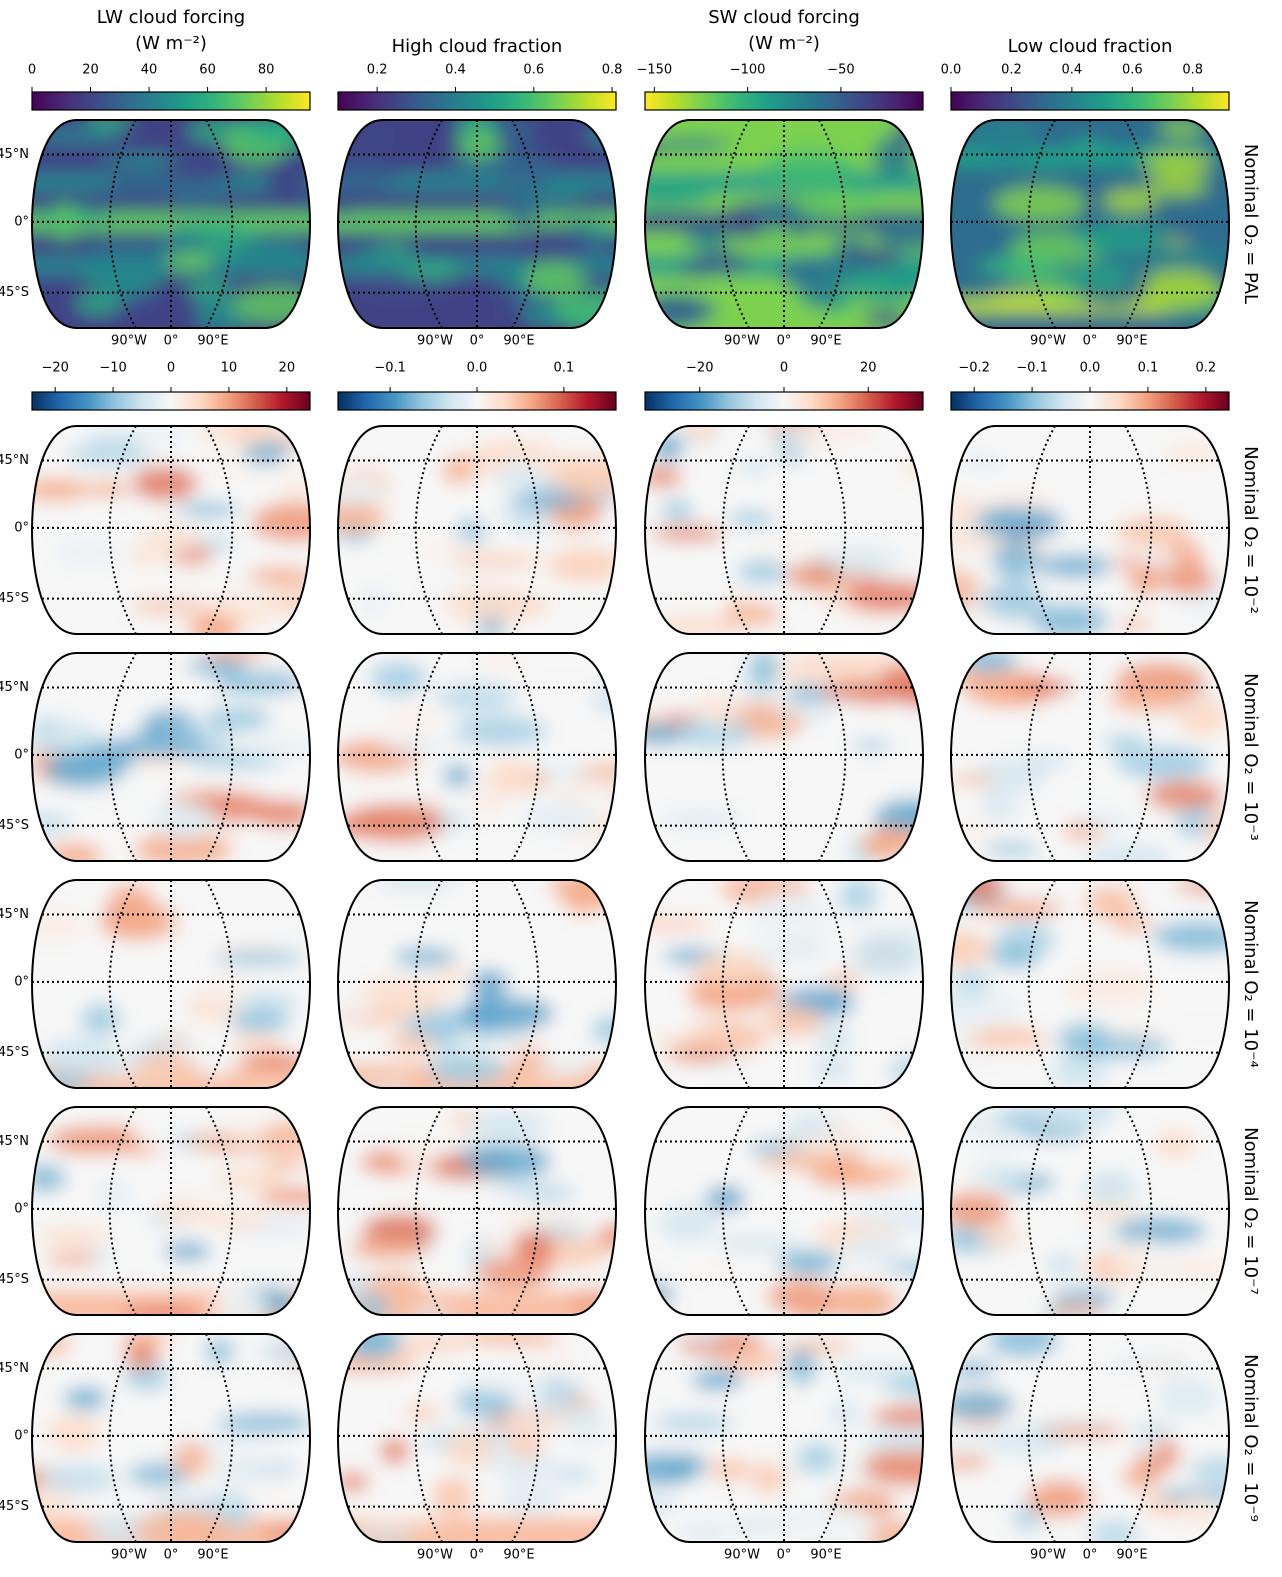  What do you see at coordinates (1132, 70) in the screenshot?
I see `colorbar-tick-label: 0.6` at bounding box center [1132, 70].